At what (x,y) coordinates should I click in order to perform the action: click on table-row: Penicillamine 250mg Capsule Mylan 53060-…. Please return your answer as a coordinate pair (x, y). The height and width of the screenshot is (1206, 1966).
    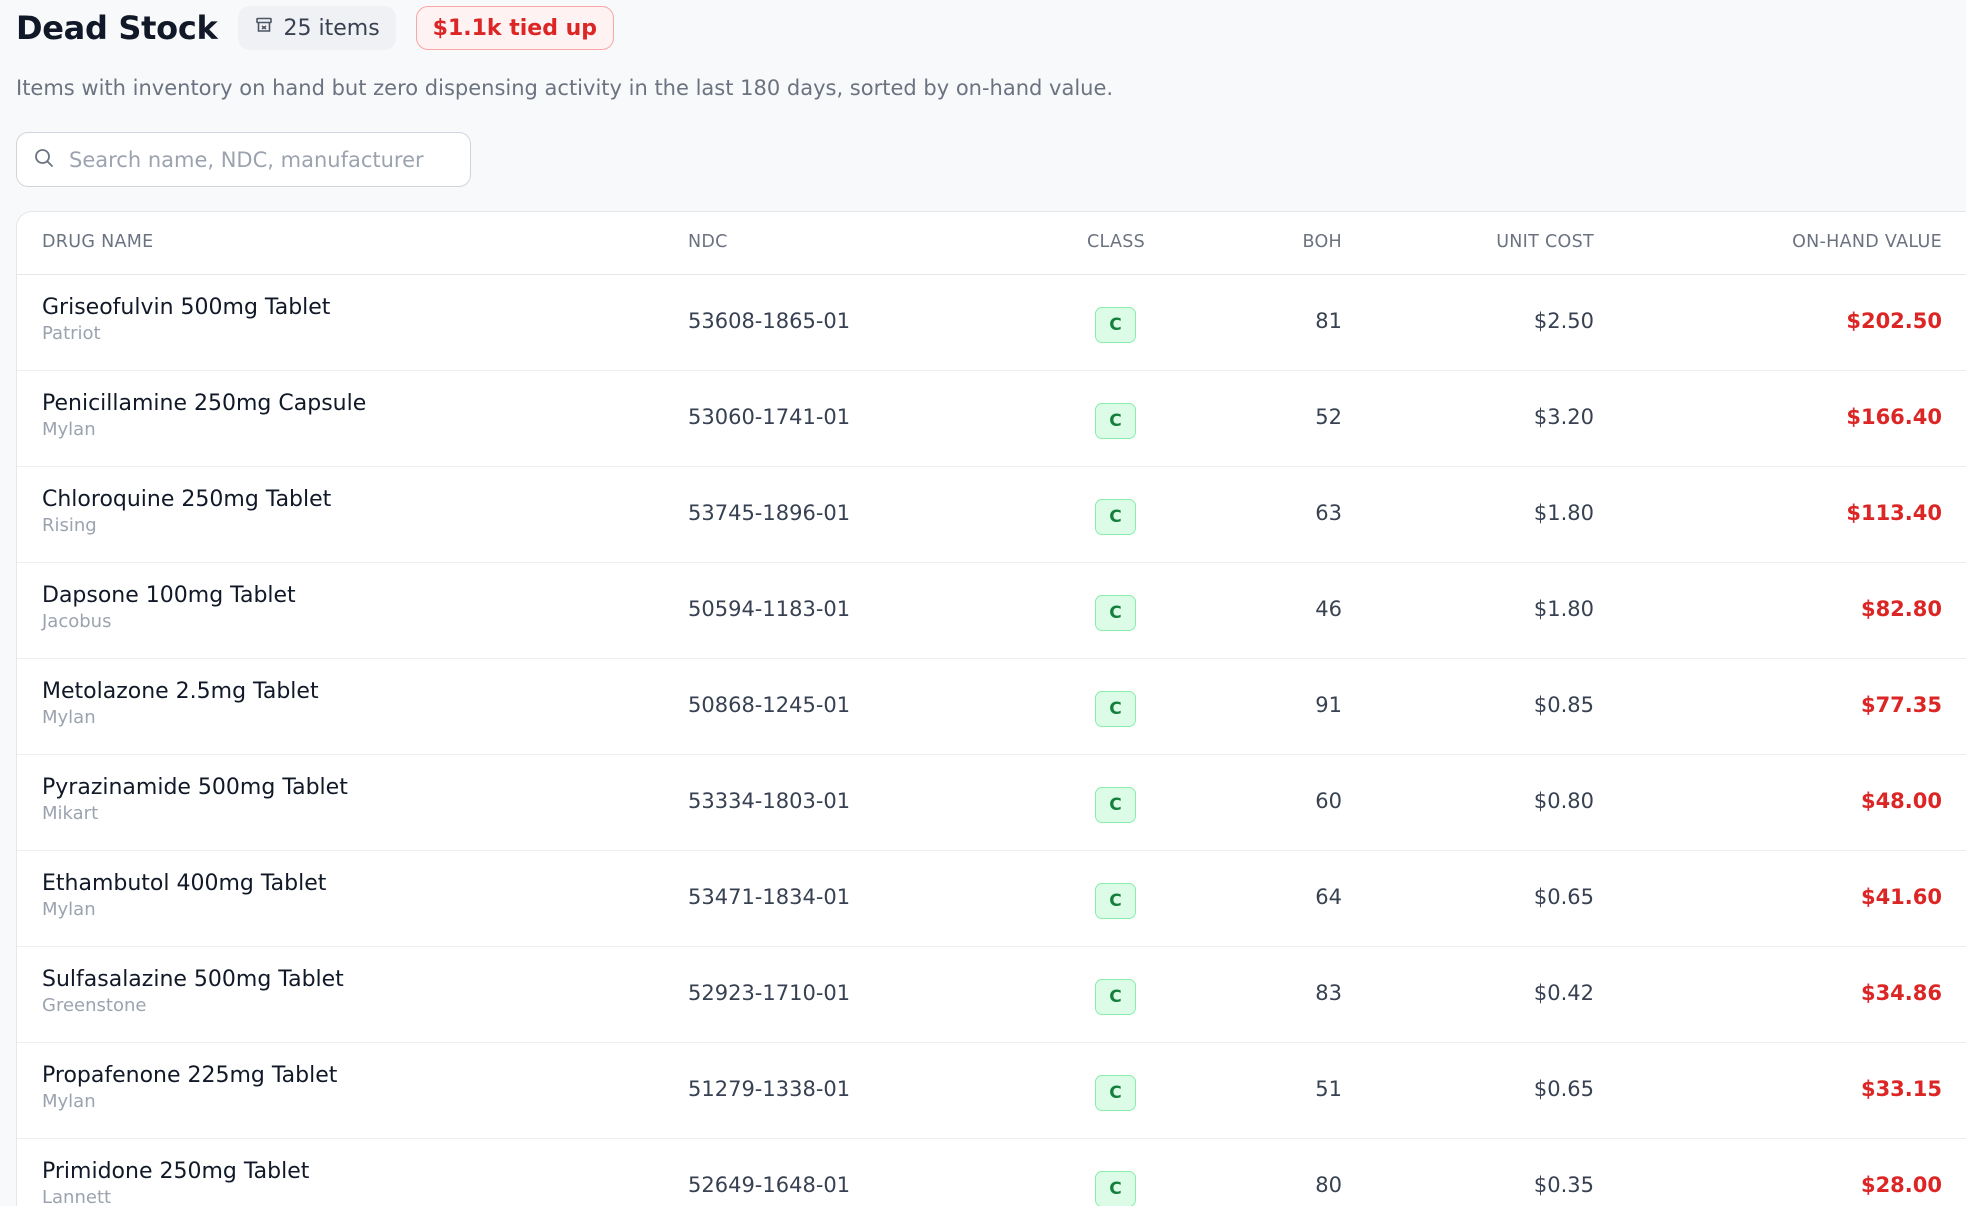
    Looking at the image, I should click on (991, 419).